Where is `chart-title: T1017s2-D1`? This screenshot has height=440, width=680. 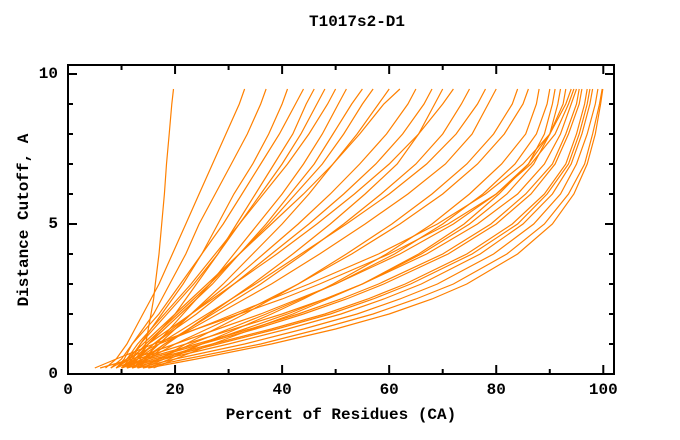 chart-title: T1017s2-D1 is located at coordinates (356, 22).